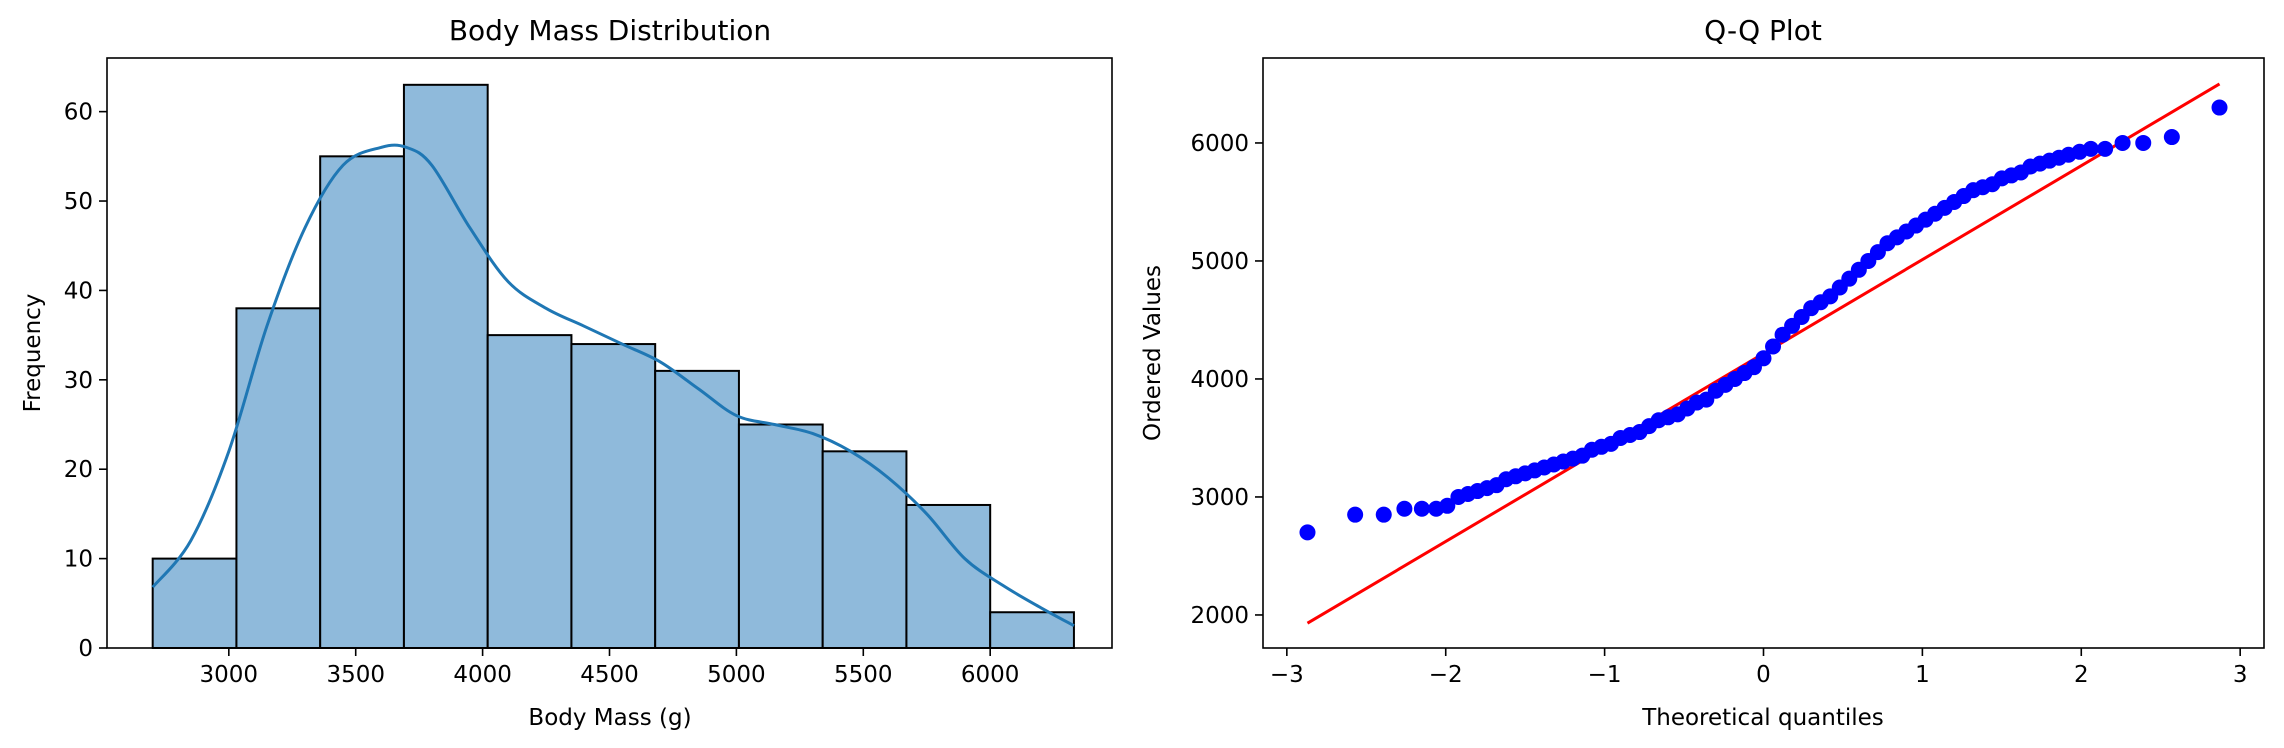  Describe the element at coordinates (1219, 616) in the screenshot. I see `y-tick-label: 2000` at that location.